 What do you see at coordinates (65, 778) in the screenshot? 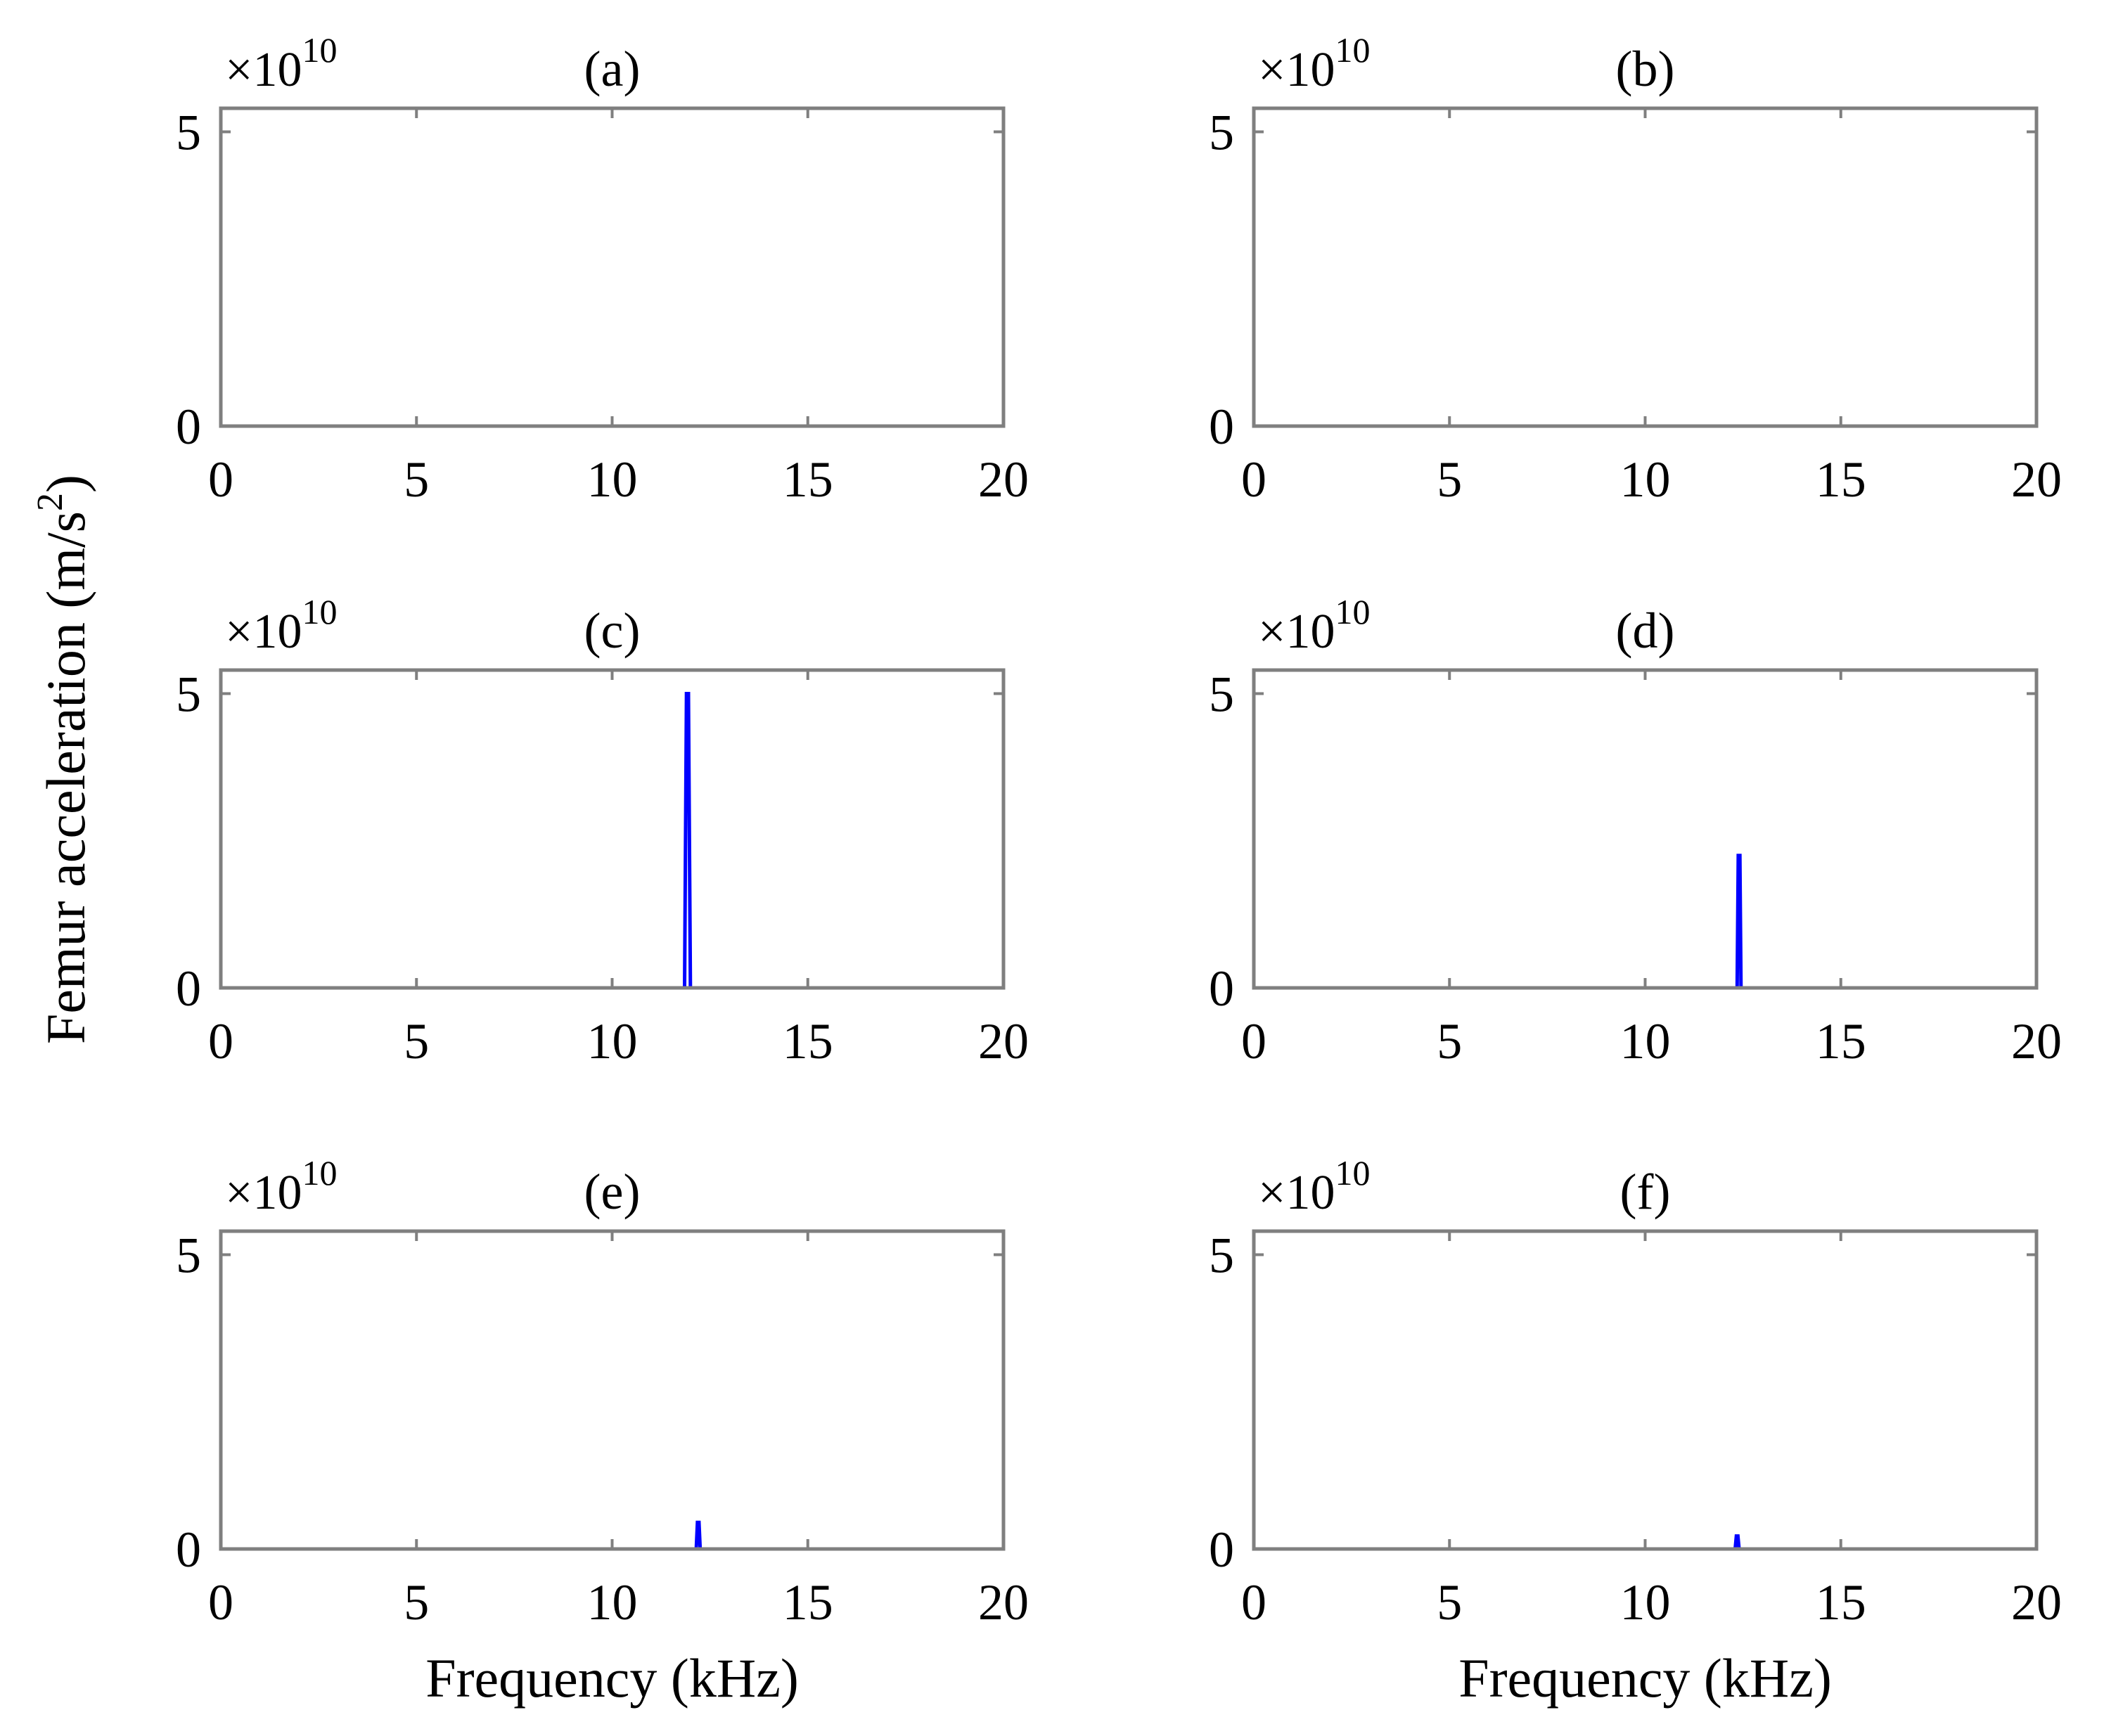
I see `y-axis-label-text: Femur acceleration (m/s` at bounding box center [65, 778].